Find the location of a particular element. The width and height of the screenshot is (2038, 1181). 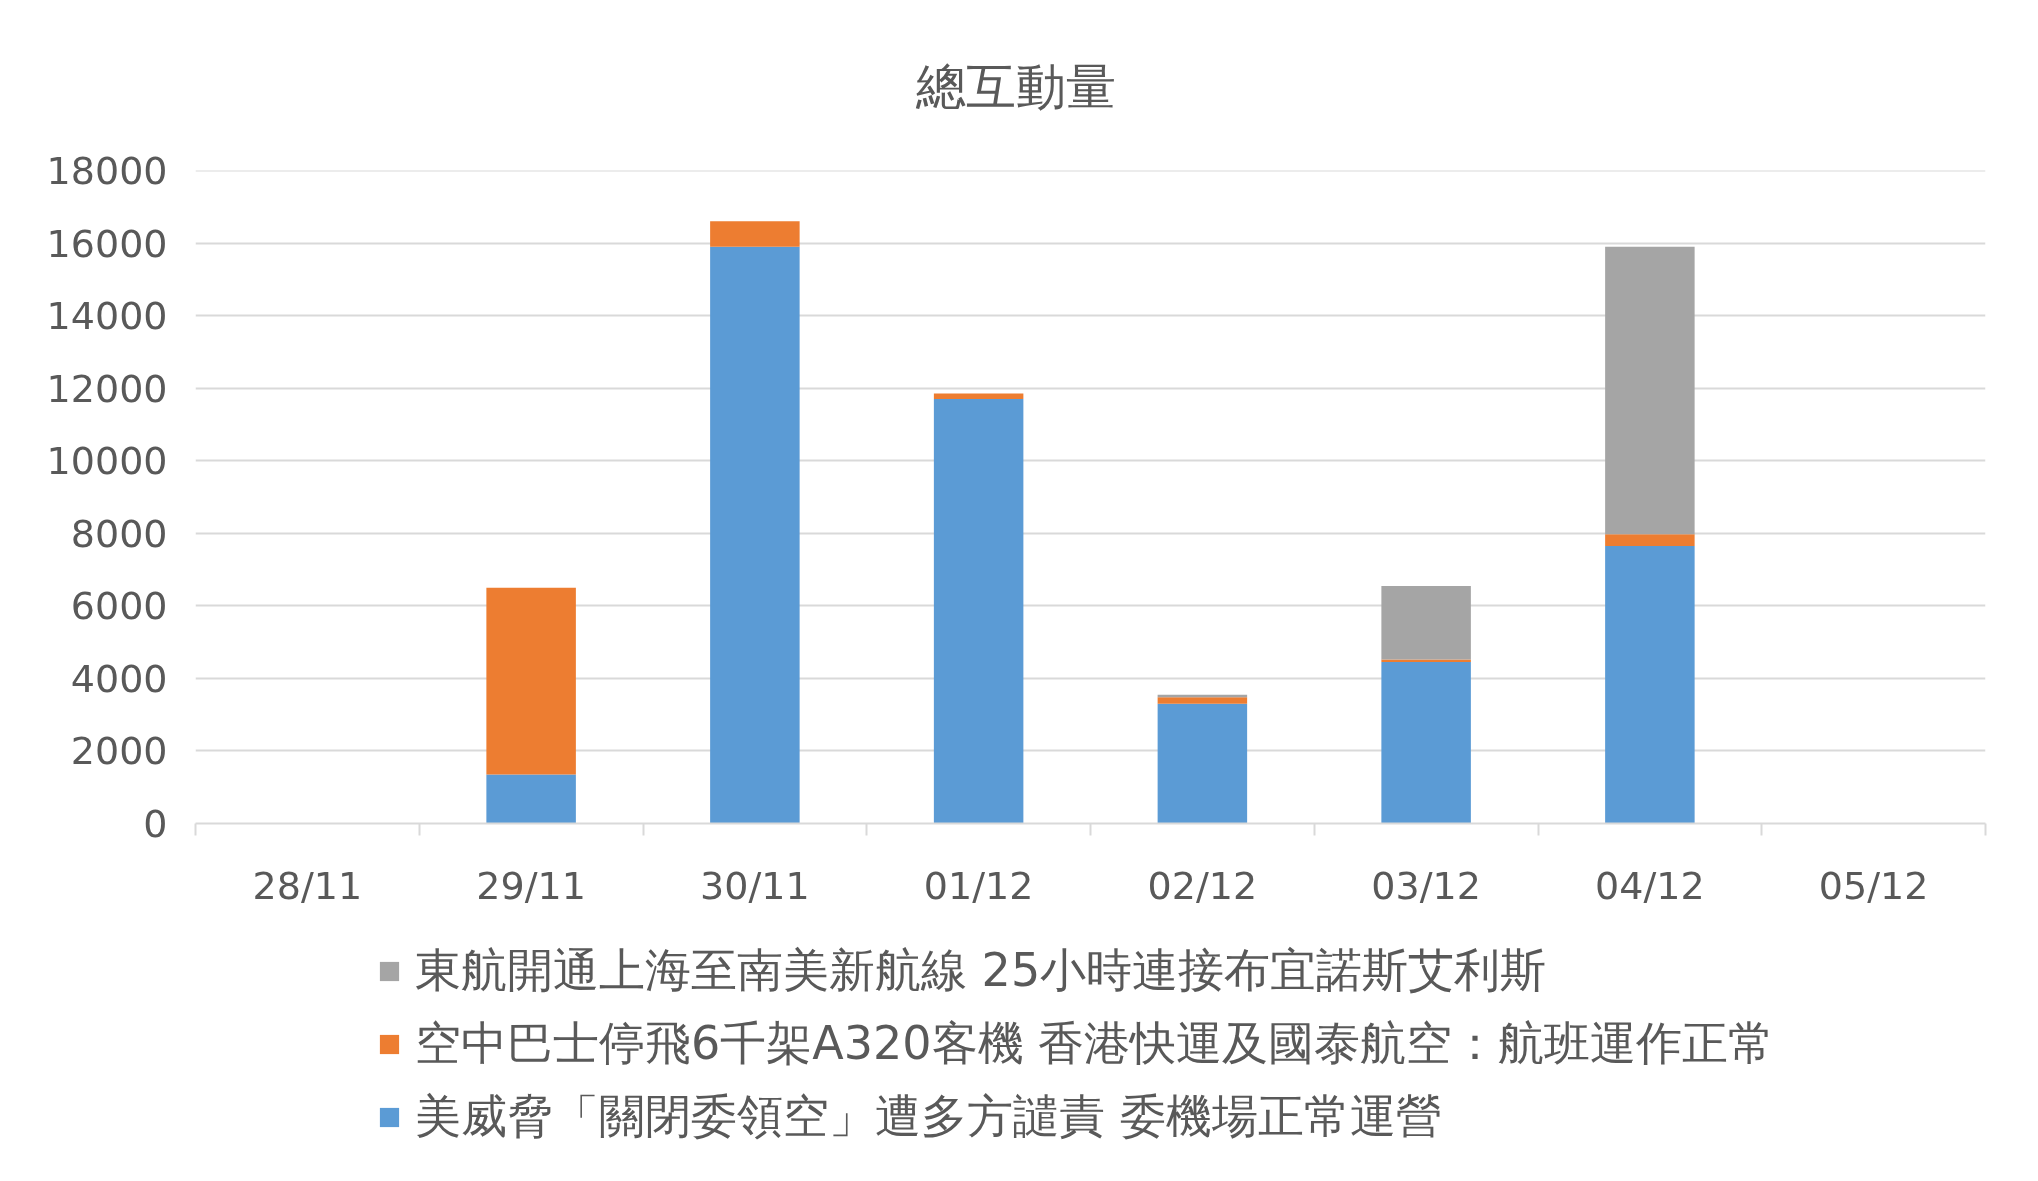

y-tick-label: 16000 is located at coordinates (107, 243).